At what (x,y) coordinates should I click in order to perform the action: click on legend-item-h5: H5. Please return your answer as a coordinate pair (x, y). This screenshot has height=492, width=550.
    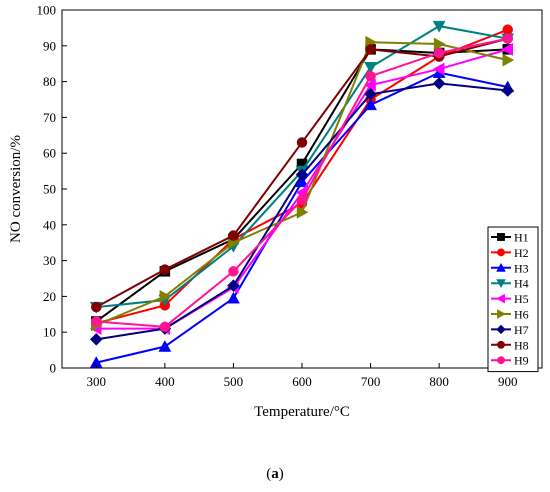
    Looking at the image, I should click on (510, 299).